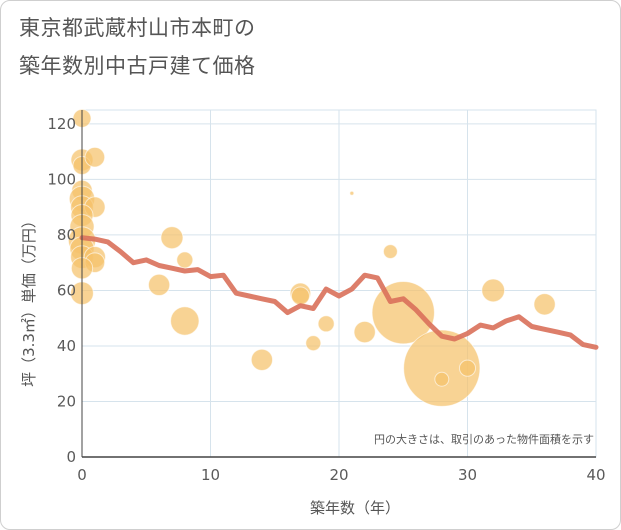  I want to click on y-tick-label: 20, so click(66, 401).